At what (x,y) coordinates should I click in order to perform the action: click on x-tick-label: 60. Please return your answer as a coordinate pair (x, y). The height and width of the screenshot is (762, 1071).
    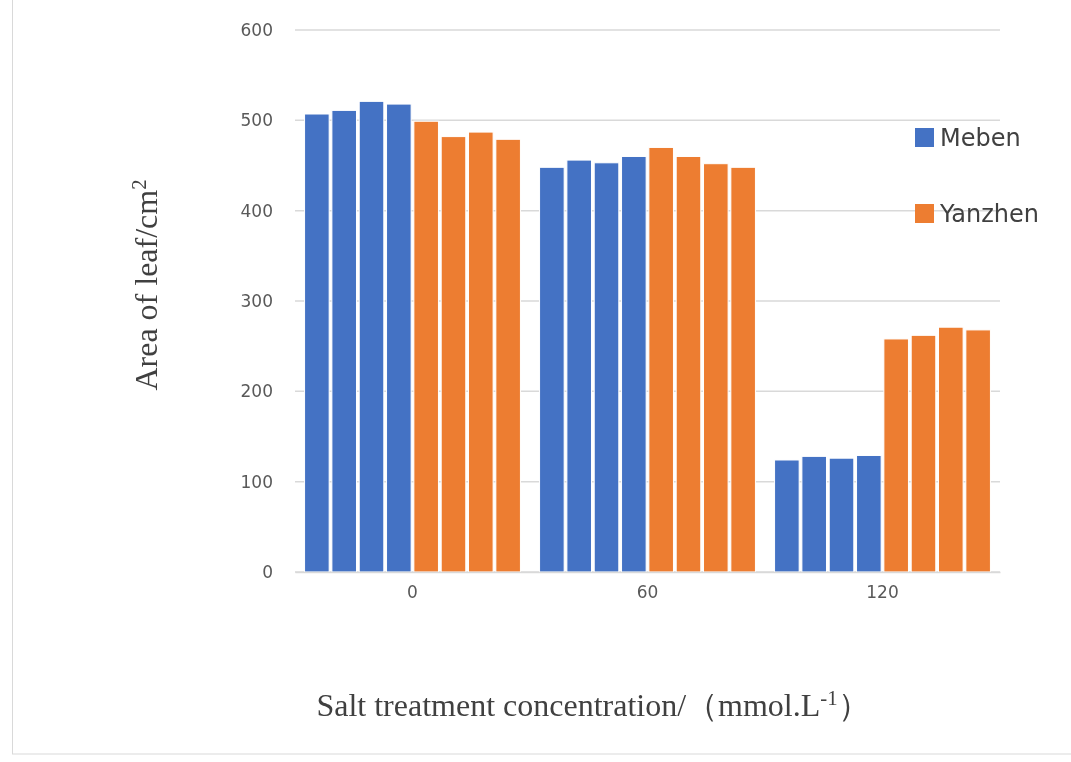
    Looking at the image, I should click on (647, 592).